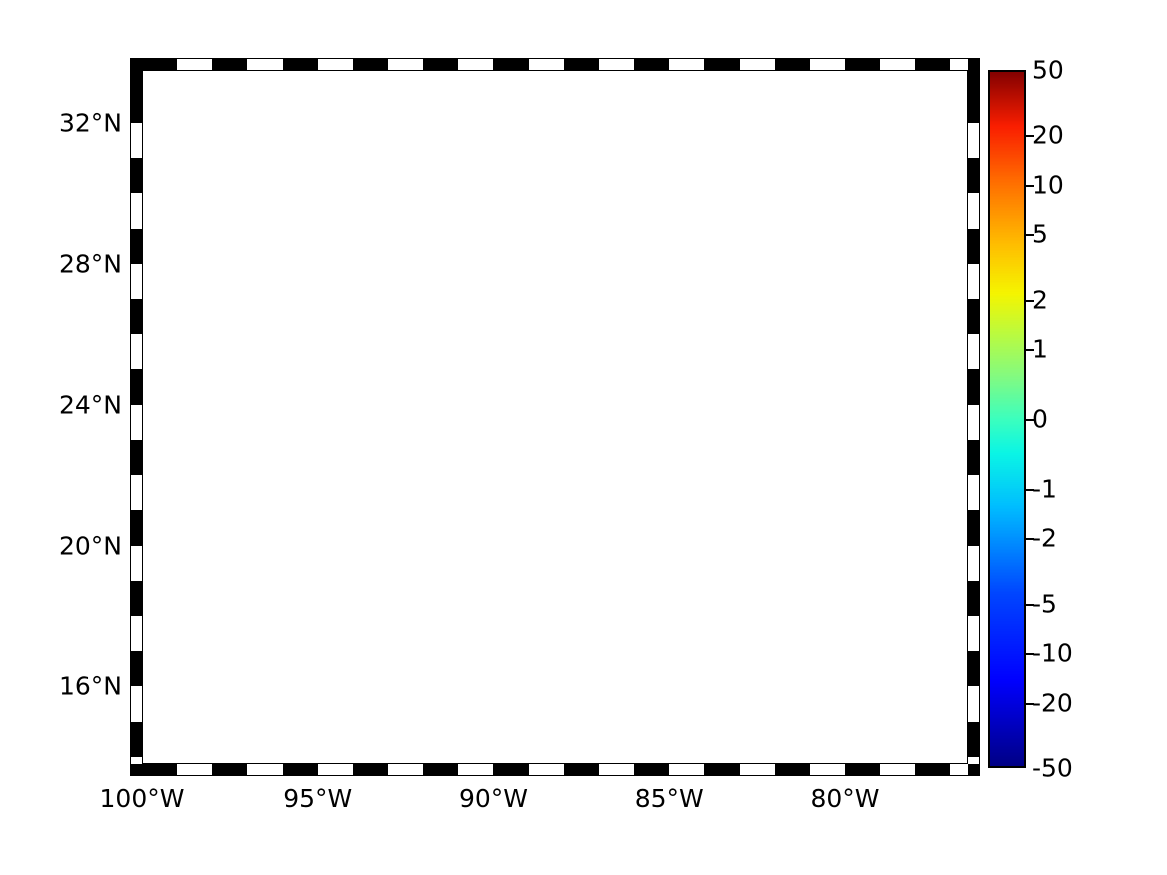  What do you see at coordinates (90, 264) in the screenshot?
I see `y-tick-label: 28°N` at bounding box center [90, 264].